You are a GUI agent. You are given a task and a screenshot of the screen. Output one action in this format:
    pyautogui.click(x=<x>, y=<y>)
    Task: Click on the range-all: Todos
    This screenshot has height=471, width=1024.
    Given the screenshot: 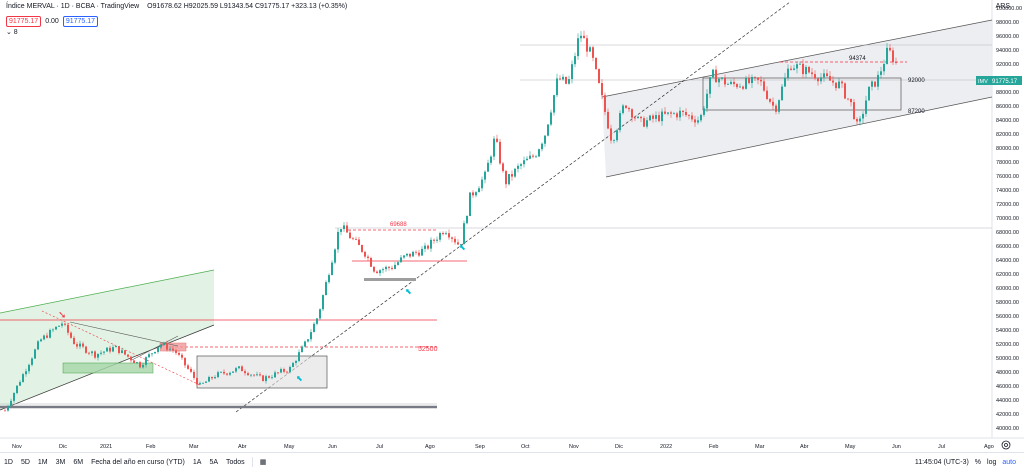 What is the action you would take?
    pyautogui.click(x=235, y=462)
    